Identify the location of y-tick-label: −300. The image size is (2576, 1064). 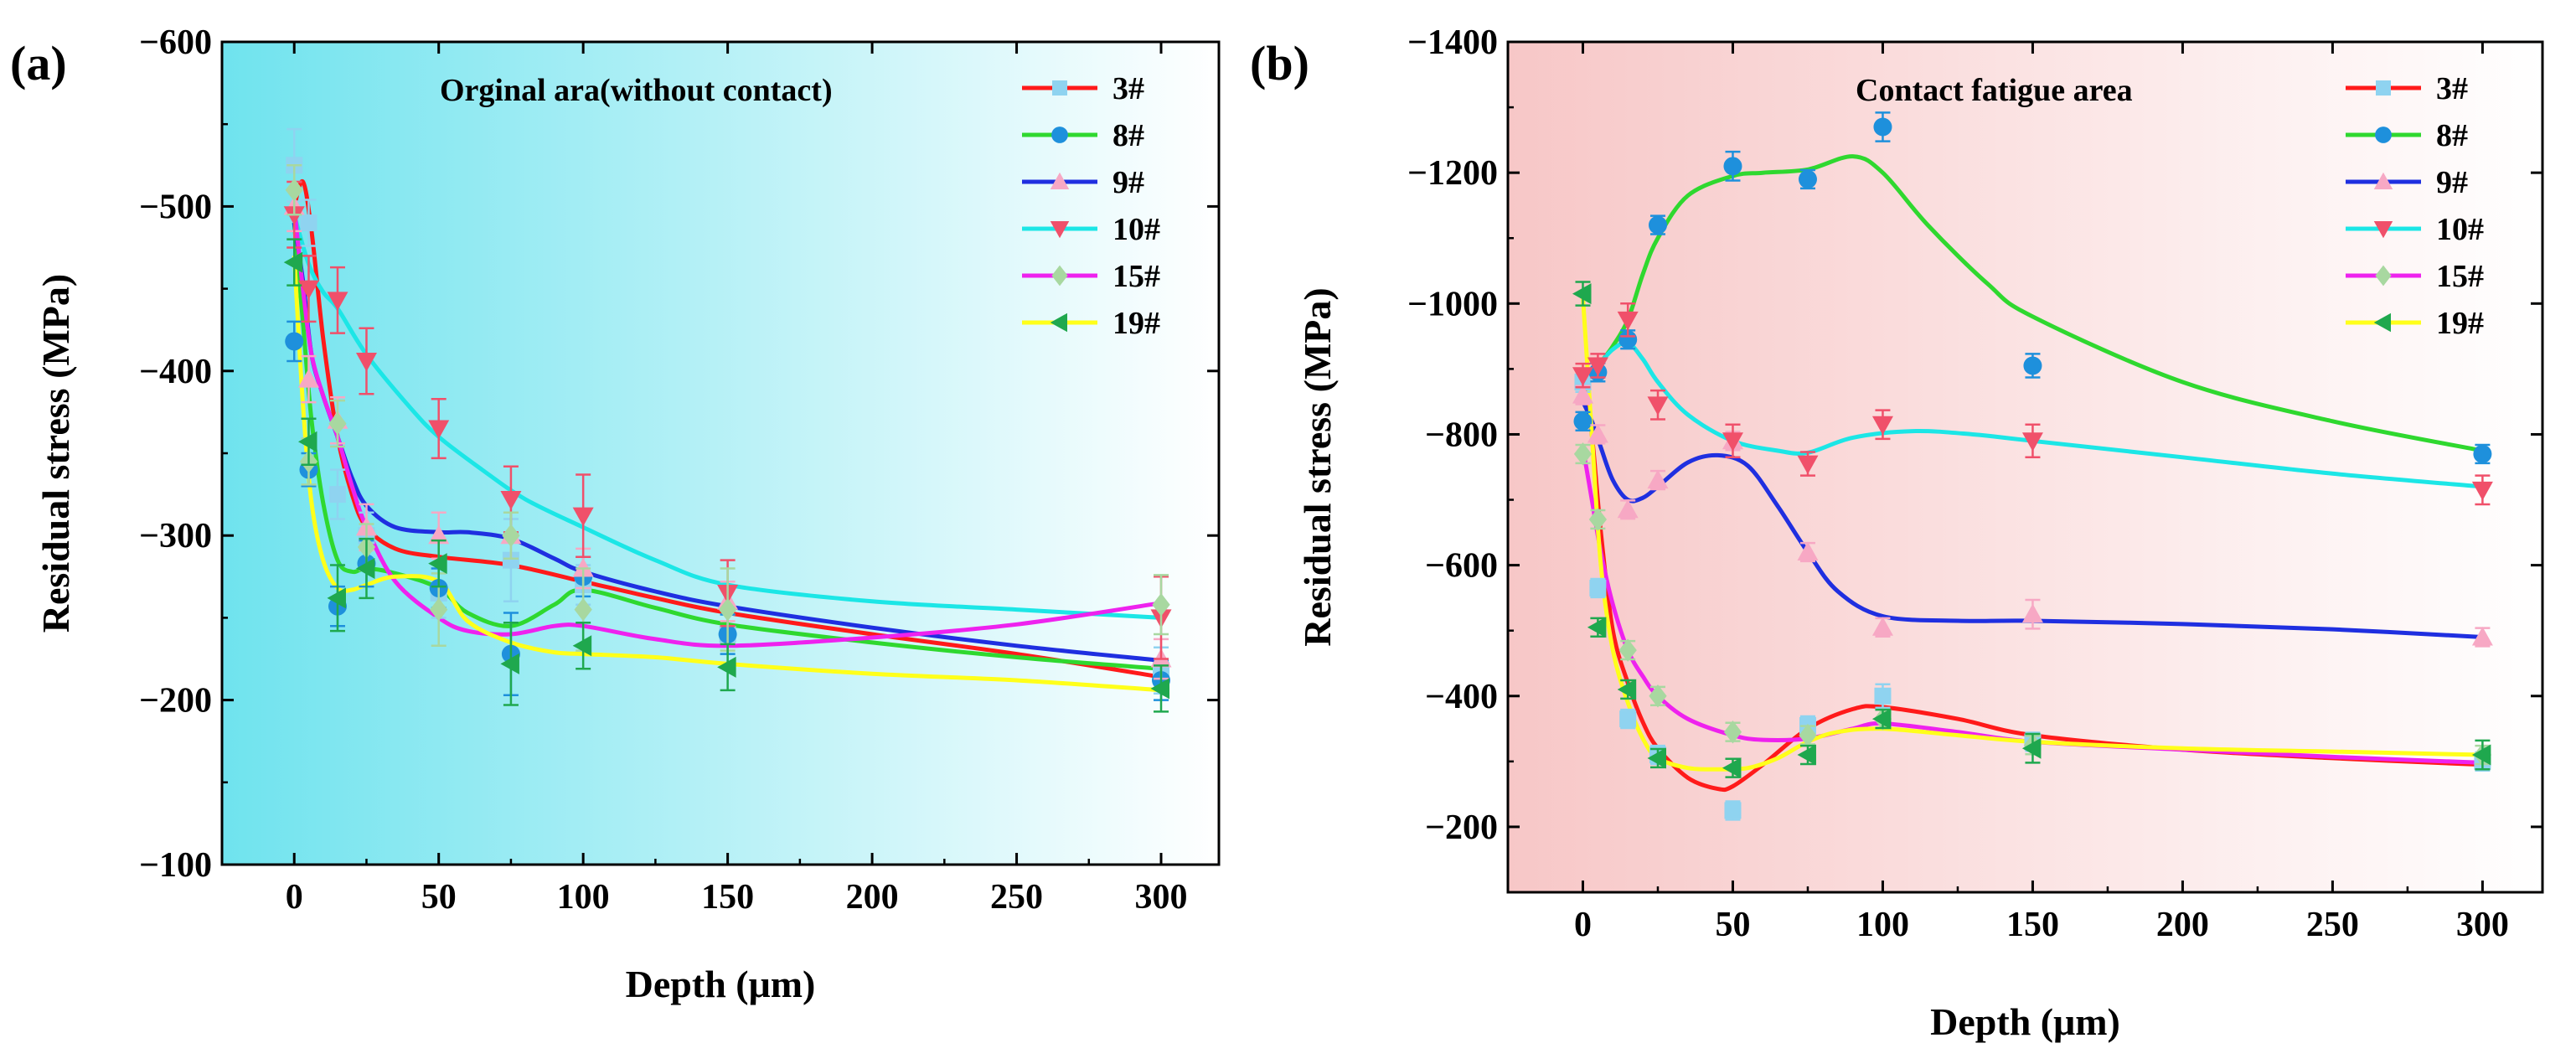
(175, 536).